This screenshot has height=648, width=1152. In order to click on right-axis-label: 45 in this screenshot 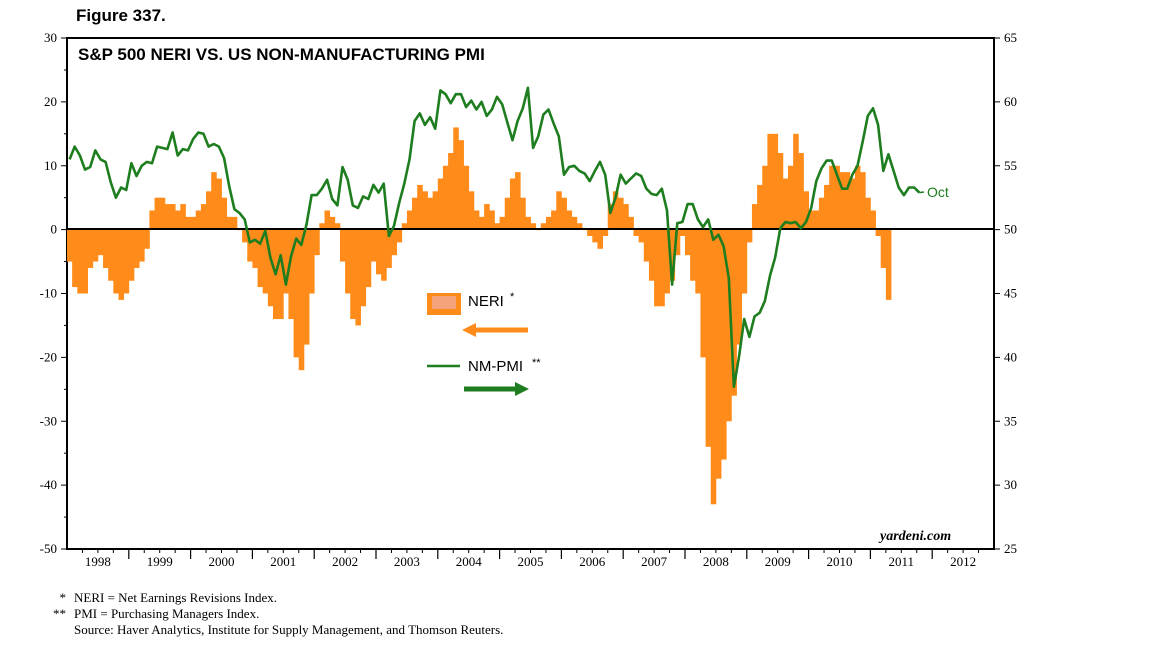, I will do `click(1010, 293)`.